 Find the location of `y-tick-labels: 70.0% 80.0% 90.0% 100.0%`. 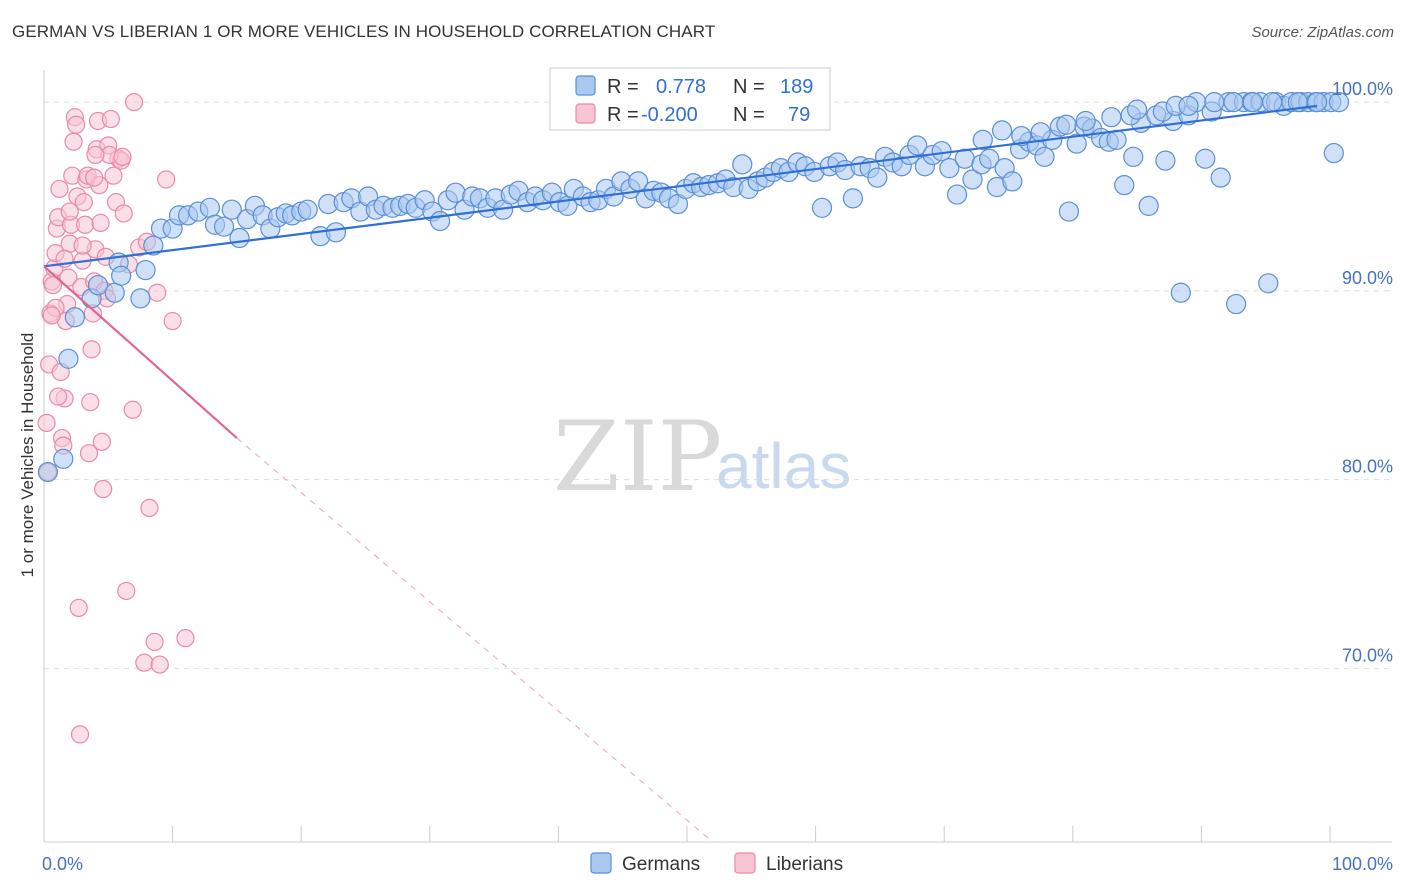

y-tick-labels: 70.0% 80.0% 90.0% 100.0% is located at coordinates (1362, 372).